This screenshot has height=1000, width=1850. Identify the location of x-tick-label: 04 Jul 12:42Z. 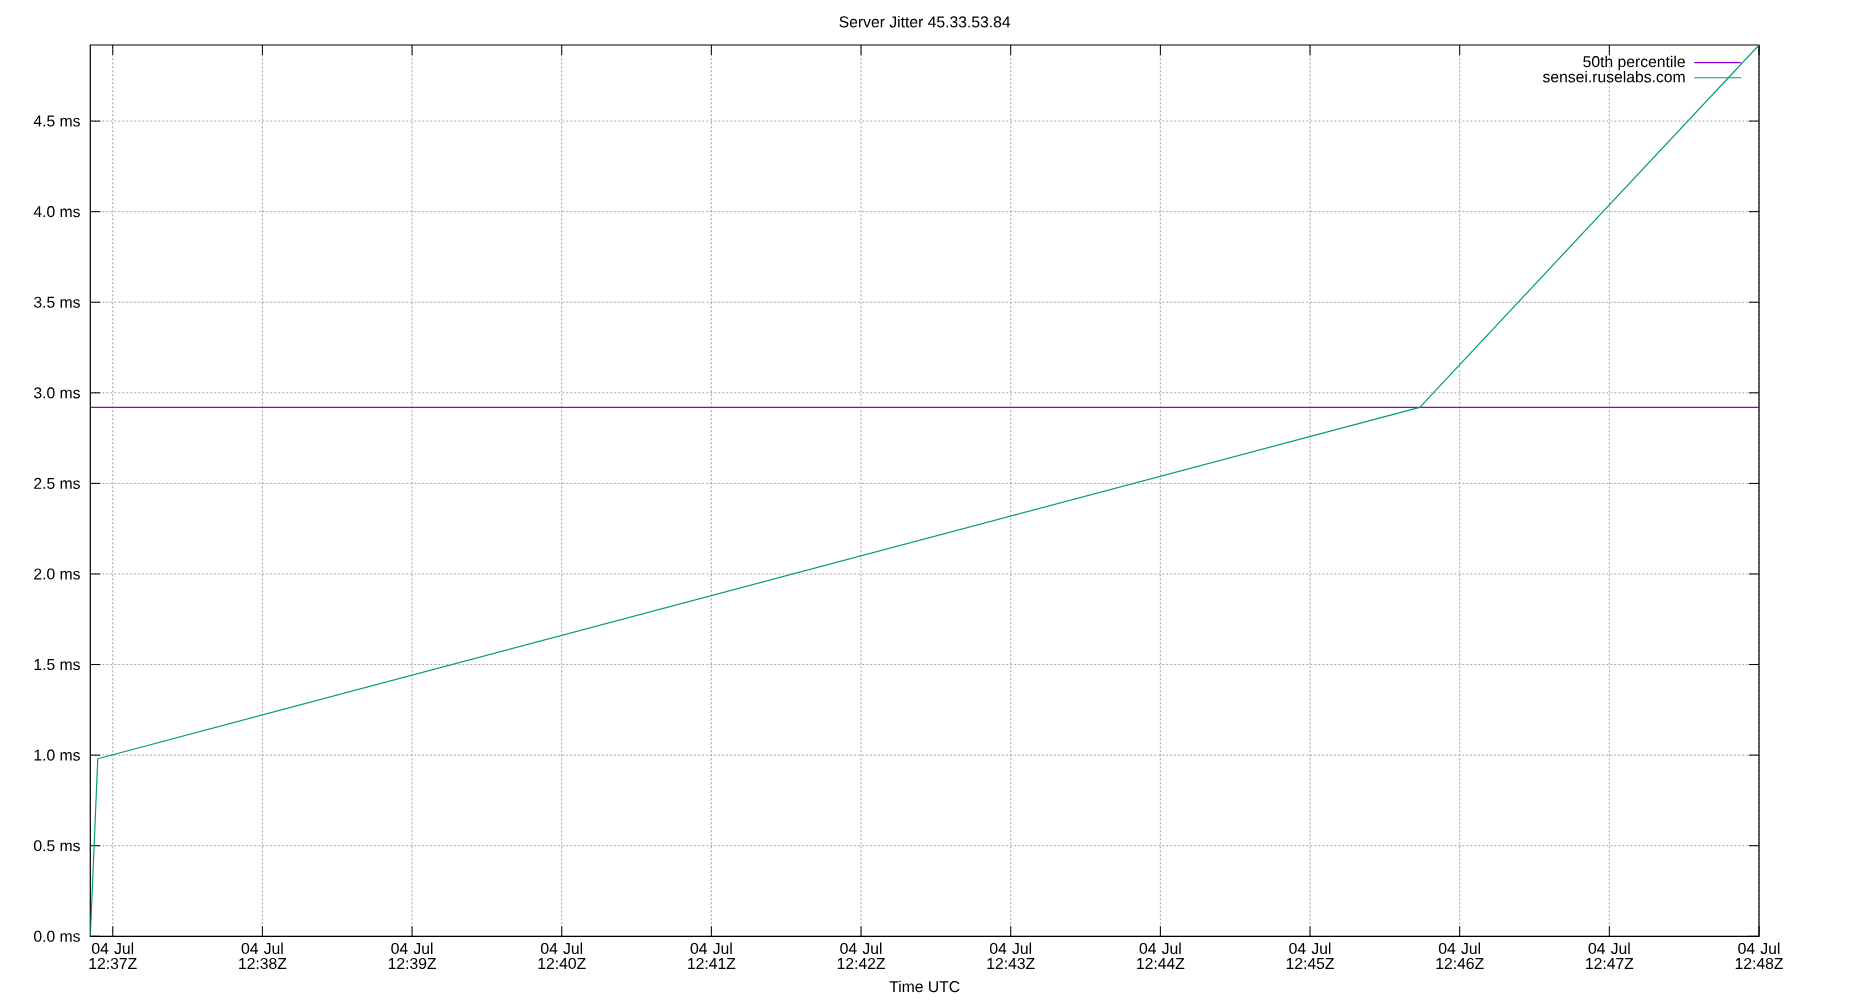
(861, 955).